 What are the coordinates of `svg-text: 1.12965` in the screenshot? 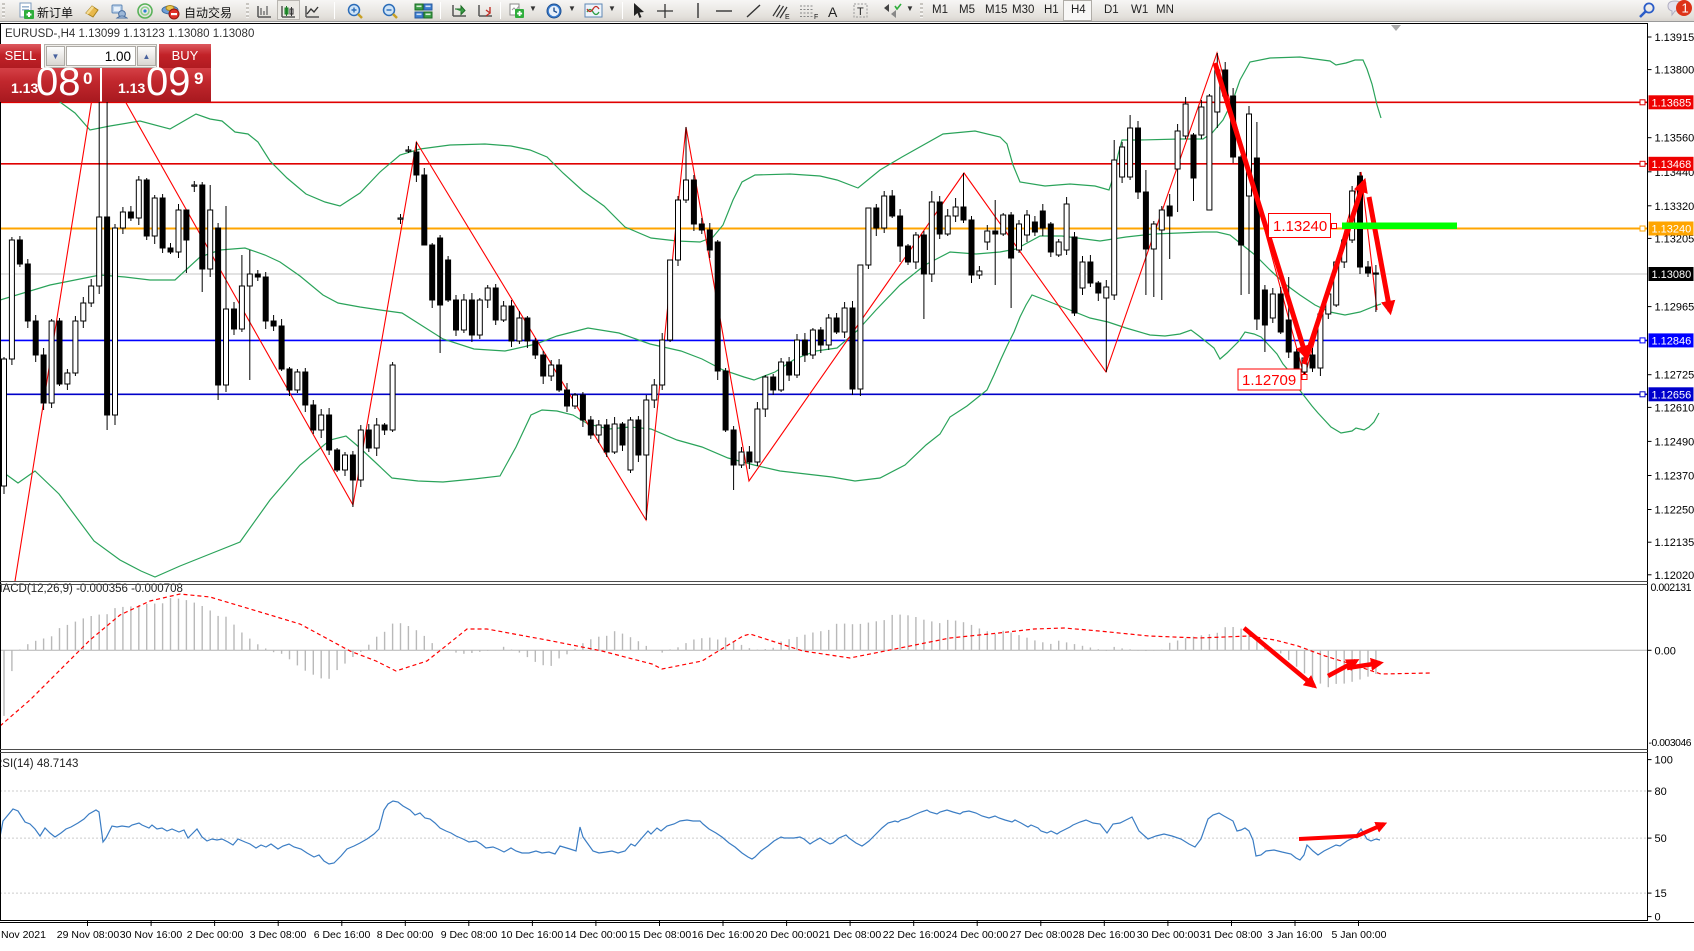 It's located at (1674, 308).